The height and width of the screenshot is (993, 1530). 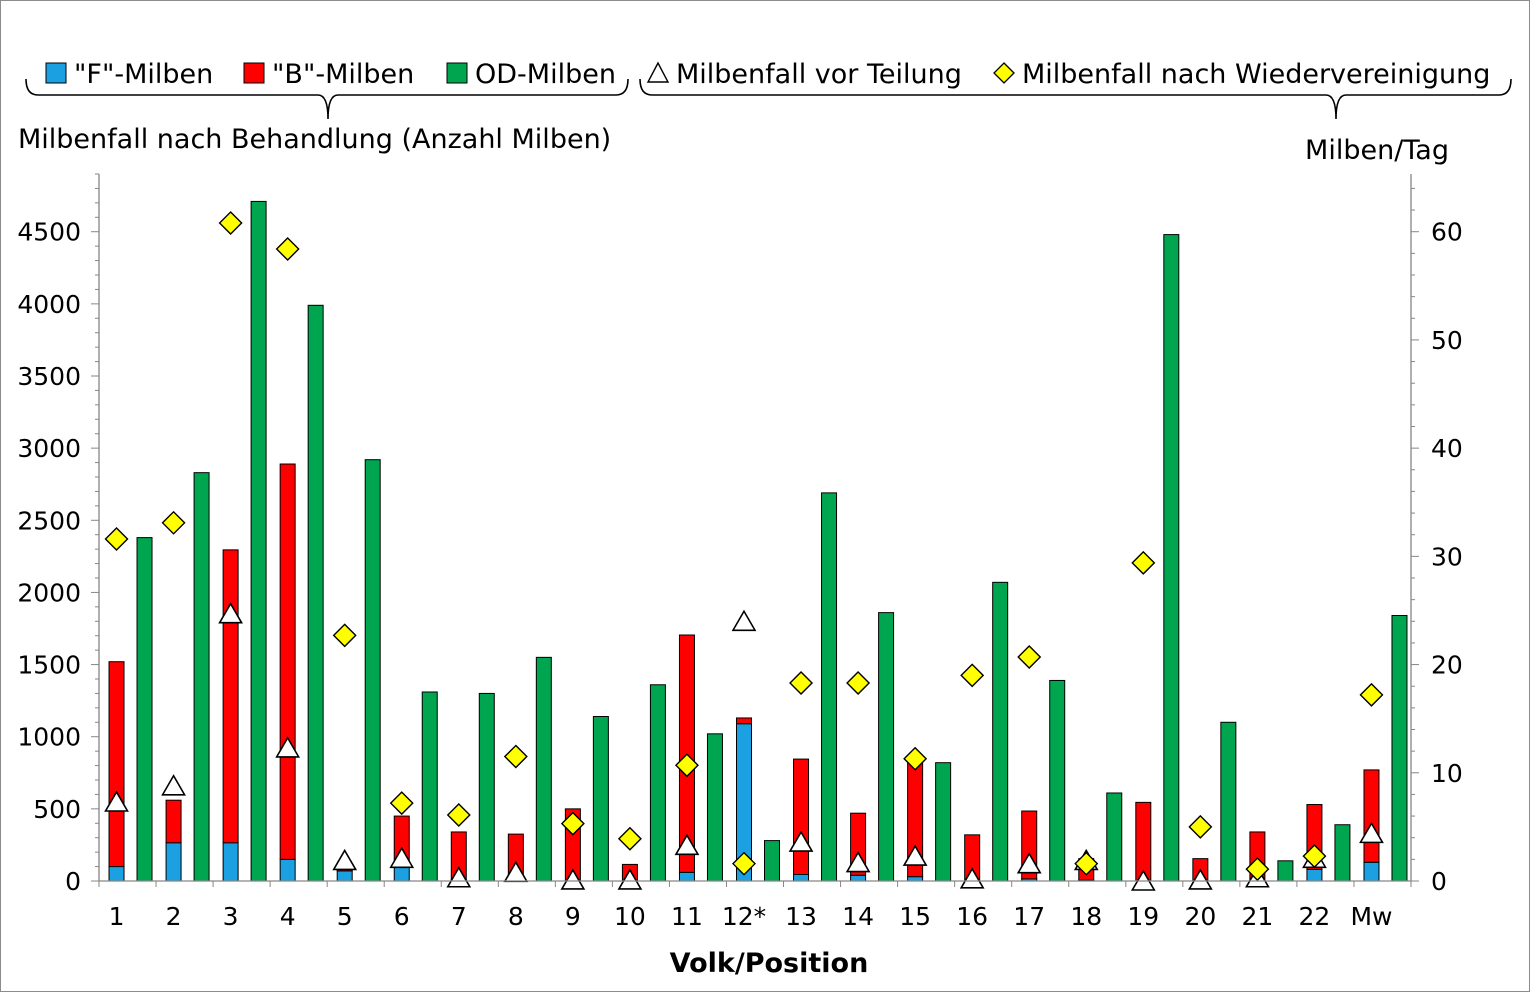 What do you see at coordinates (1447, 665) in the screenshot?
I see `right-tick-label: 20` at bounding box center [1447, 665].